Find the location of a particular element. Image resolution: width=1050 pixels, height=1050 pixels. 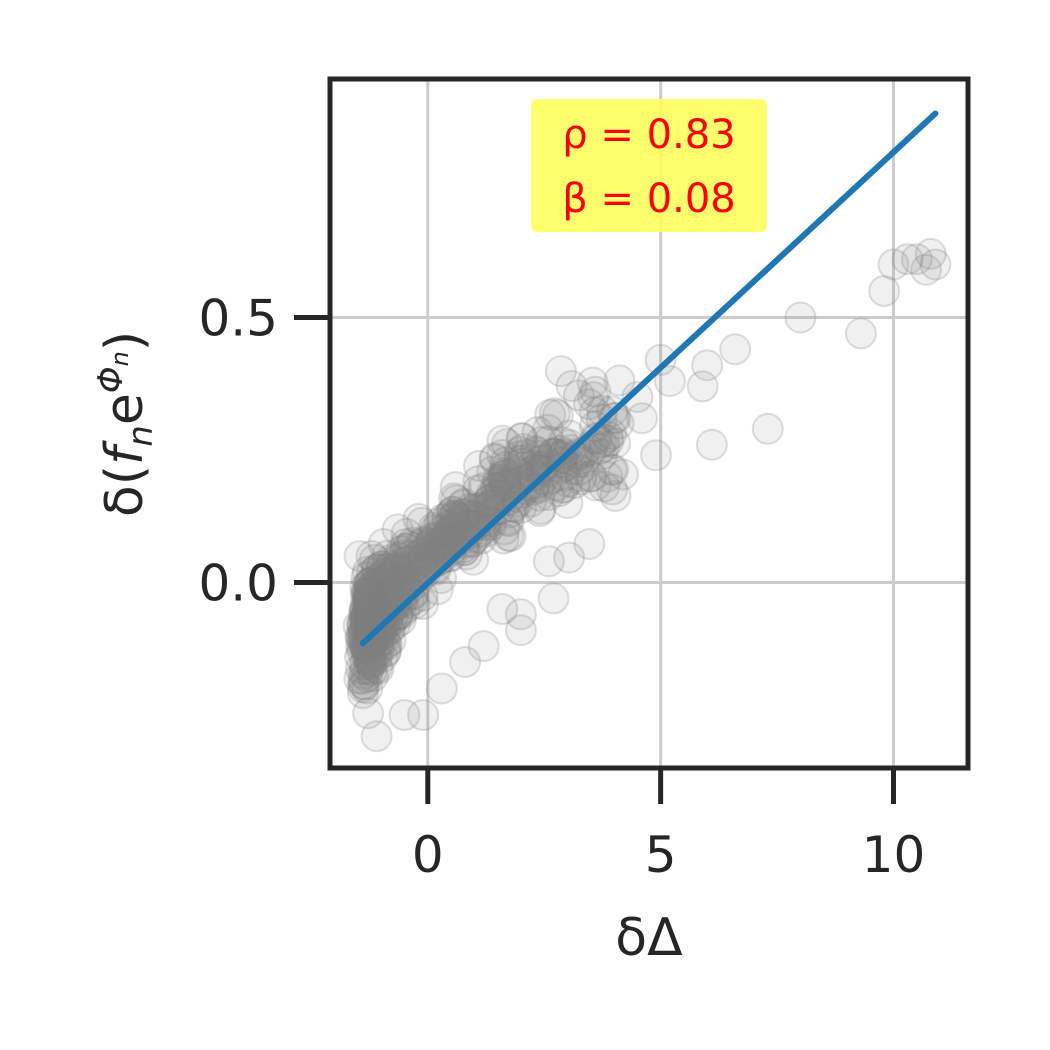

y-label-exp-phi: Φ is located at coordinates (111, 379).